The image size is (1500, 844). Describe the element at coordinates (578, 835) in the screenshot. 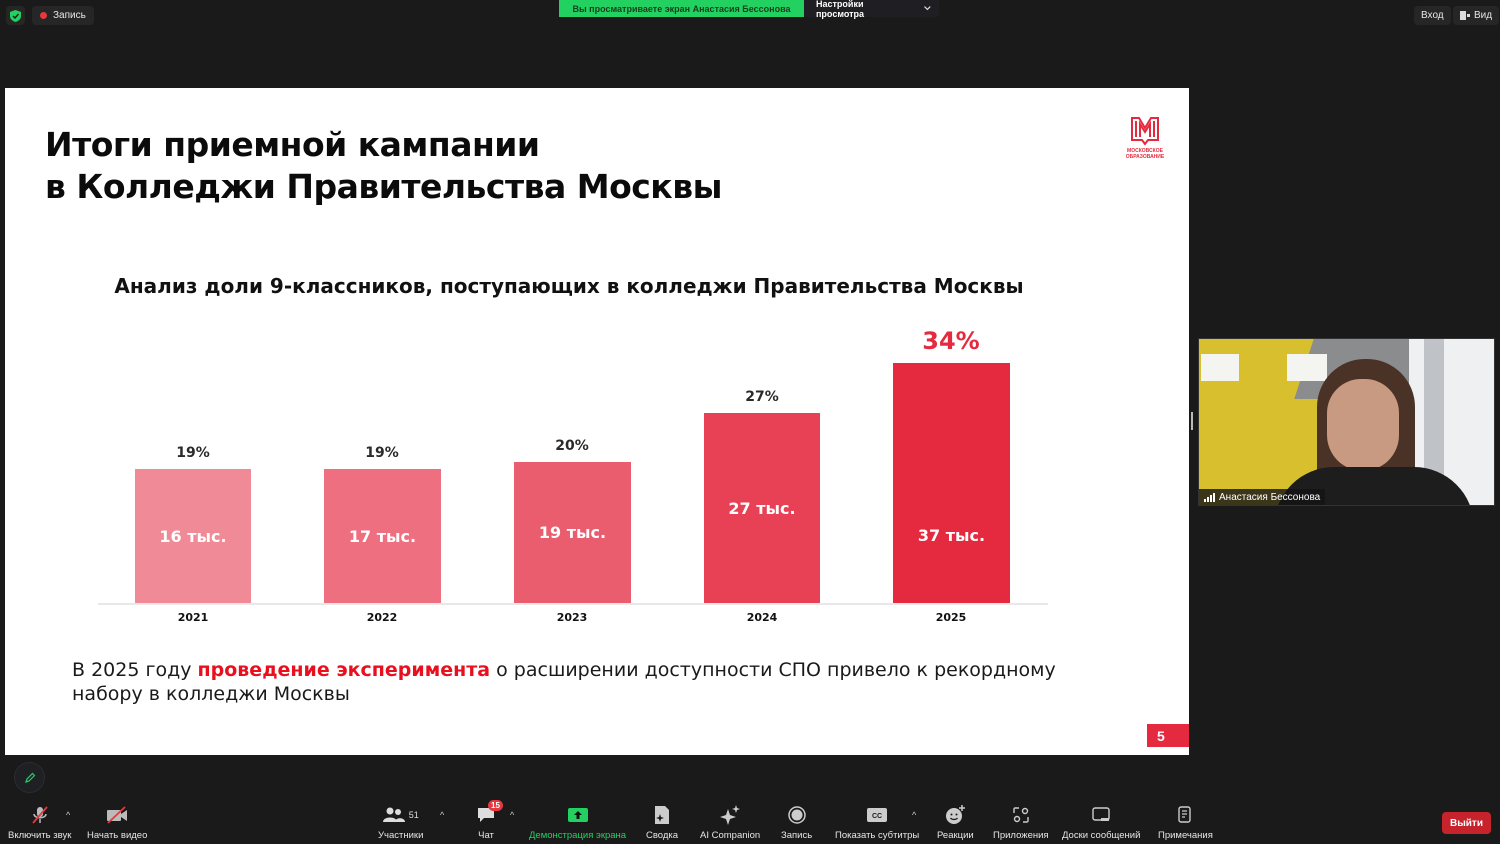

I see `share-screen-label: Демонстрация экрана` at that location.